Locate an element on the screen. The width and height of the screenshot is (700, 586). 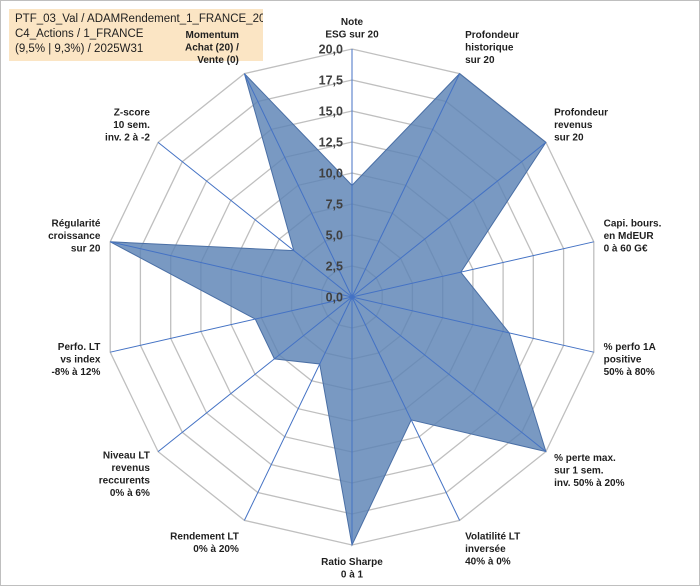
axis-label: Note ESG sur 20 is located at coordinates (352, 29).